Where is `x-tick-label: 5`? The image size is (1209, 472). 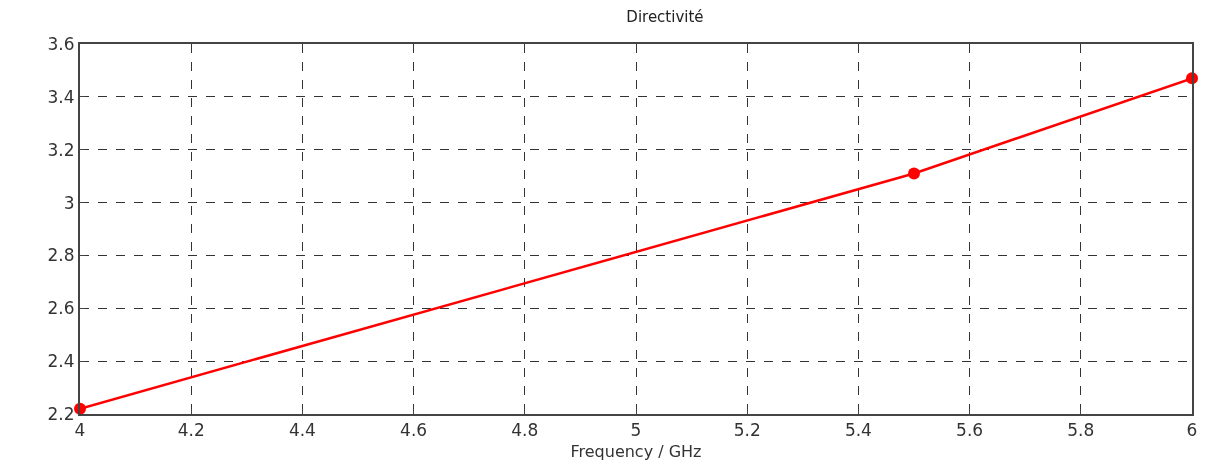 x-tick-label: 5 is located at coordinates (636, 430).